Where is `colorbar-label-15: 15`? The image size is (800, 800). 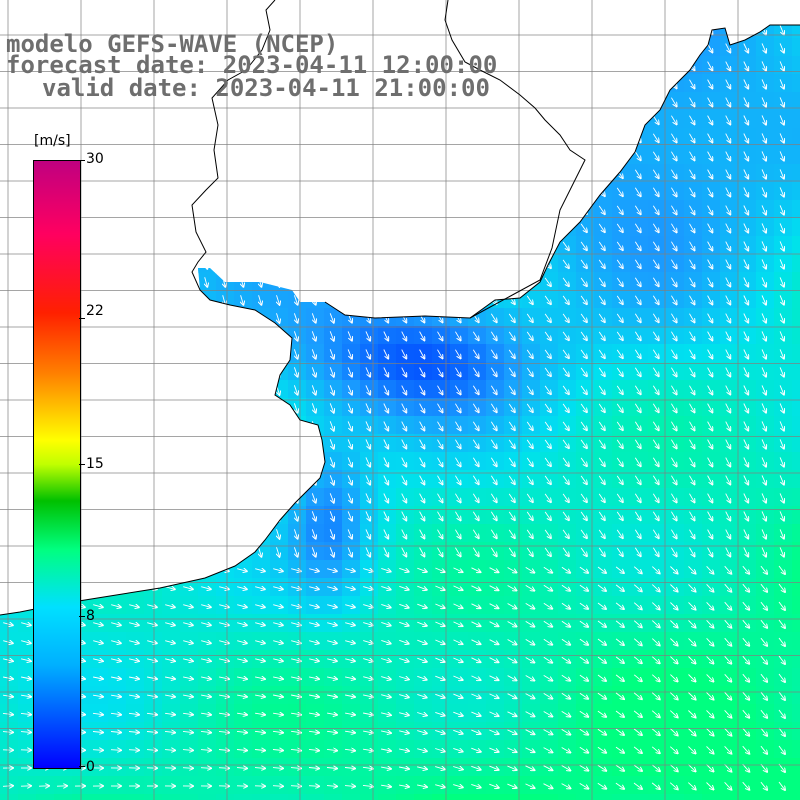 colorbar-label-15: 15 is located at coordinates (95, 464).